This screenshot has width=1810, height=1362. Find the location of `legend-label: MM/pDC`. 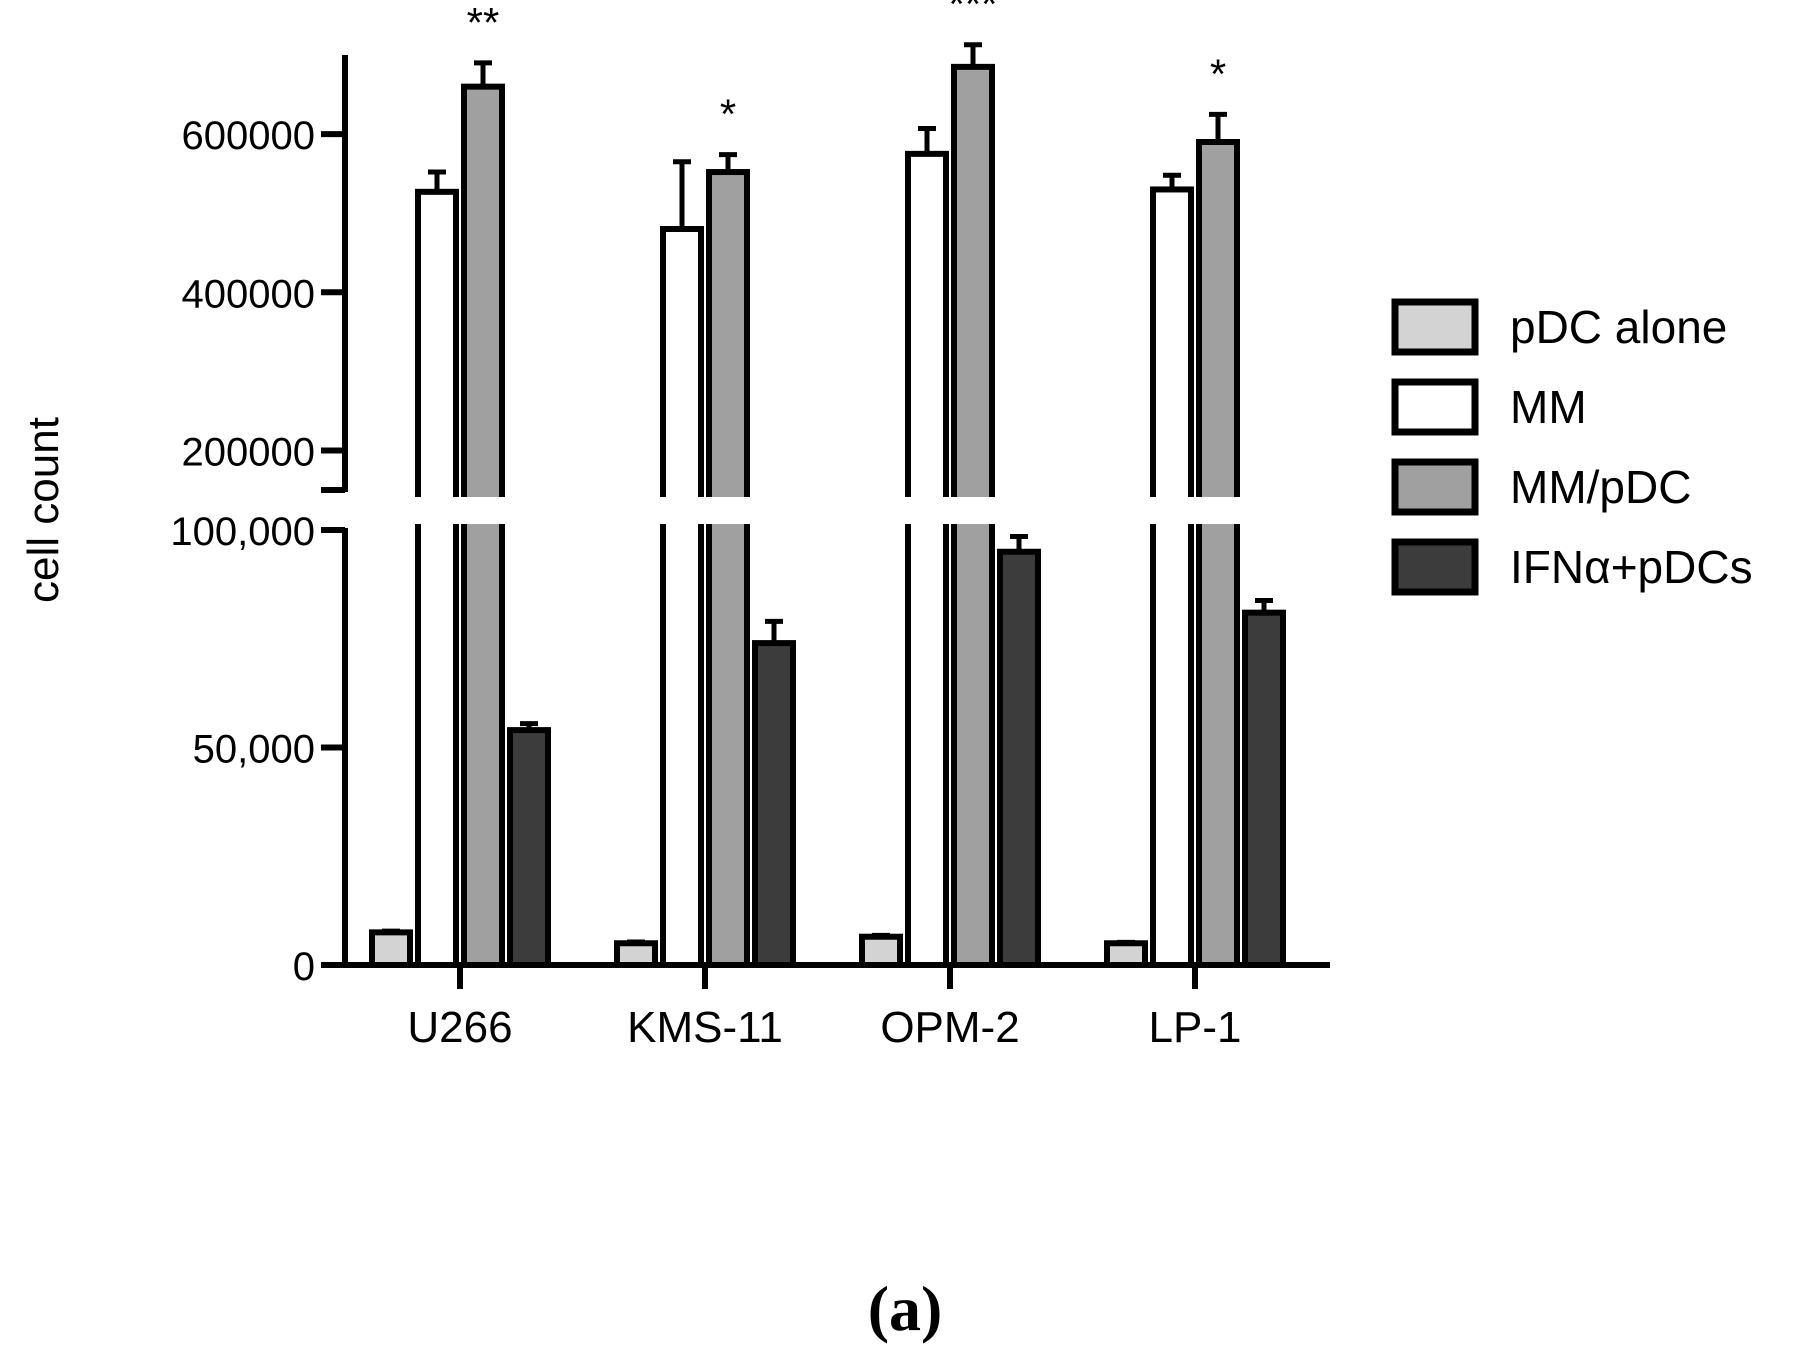

legend-label: MM/pDC is located at coordinates (1600, 487).